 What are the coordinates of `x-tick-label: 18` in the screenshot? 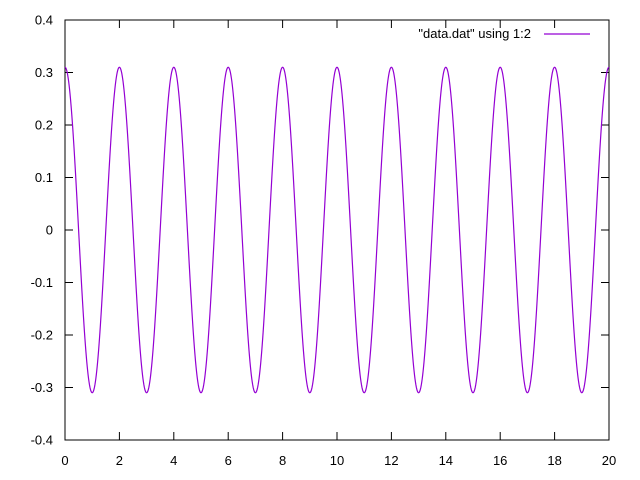 It's located at (554, 460).